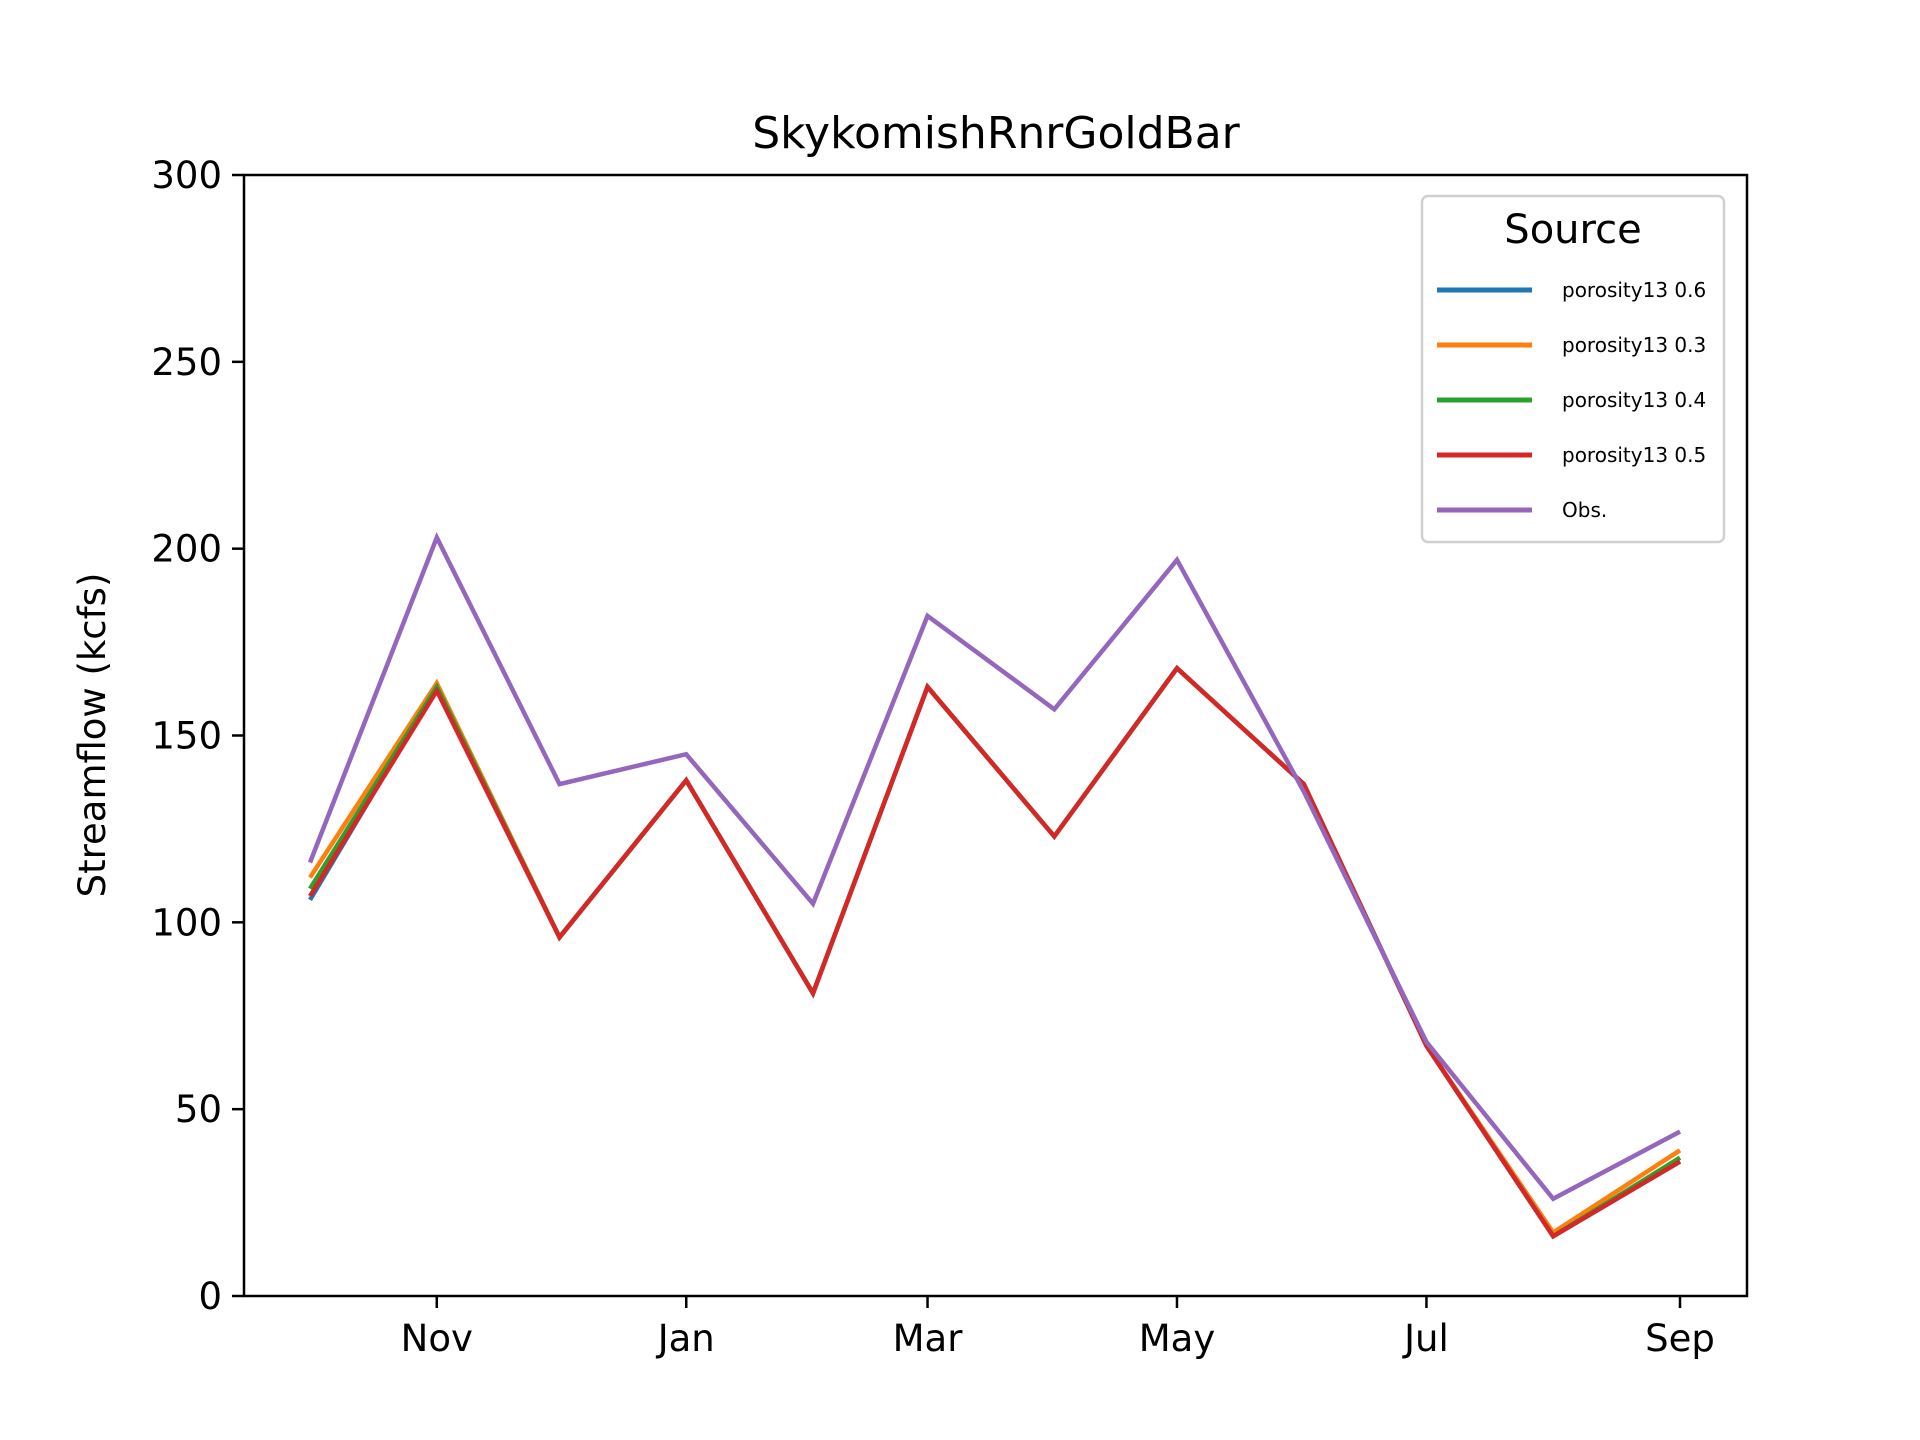 This screenshot has height=1440, width=1920. What do you see at coordinates (198, 1109) in the screenshot?
I see `y-tick-label: 50` at bounding box center [198, 1109].